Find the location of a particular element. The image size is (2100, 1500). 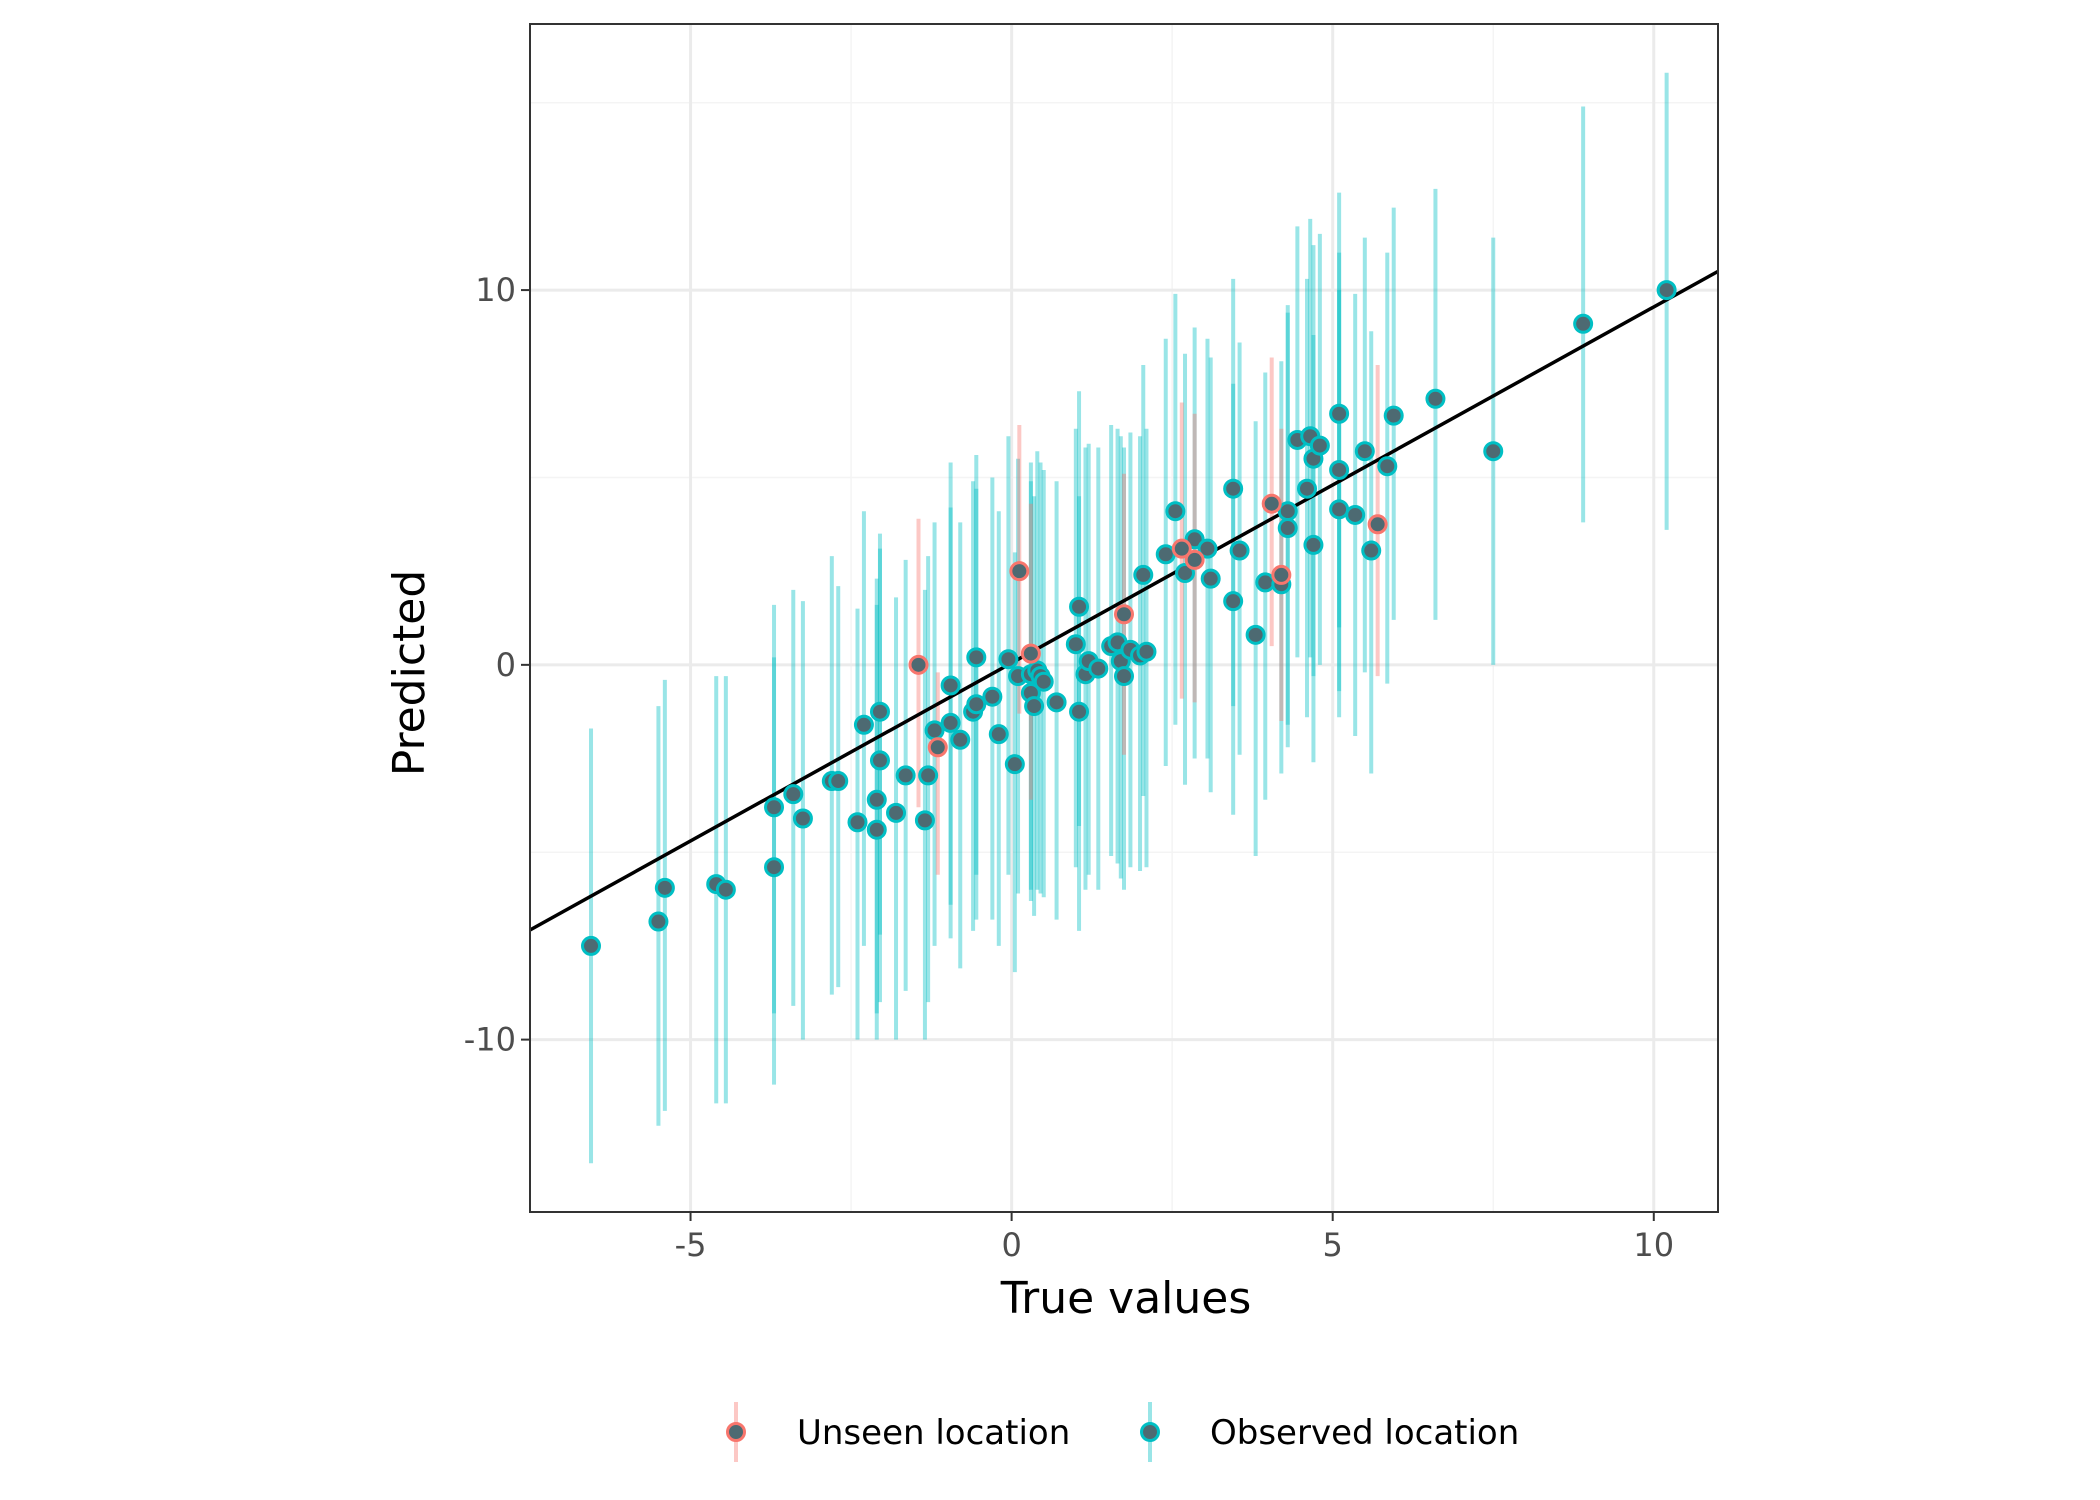

y-tick-label: 0 is located at coordinates (506, 665).